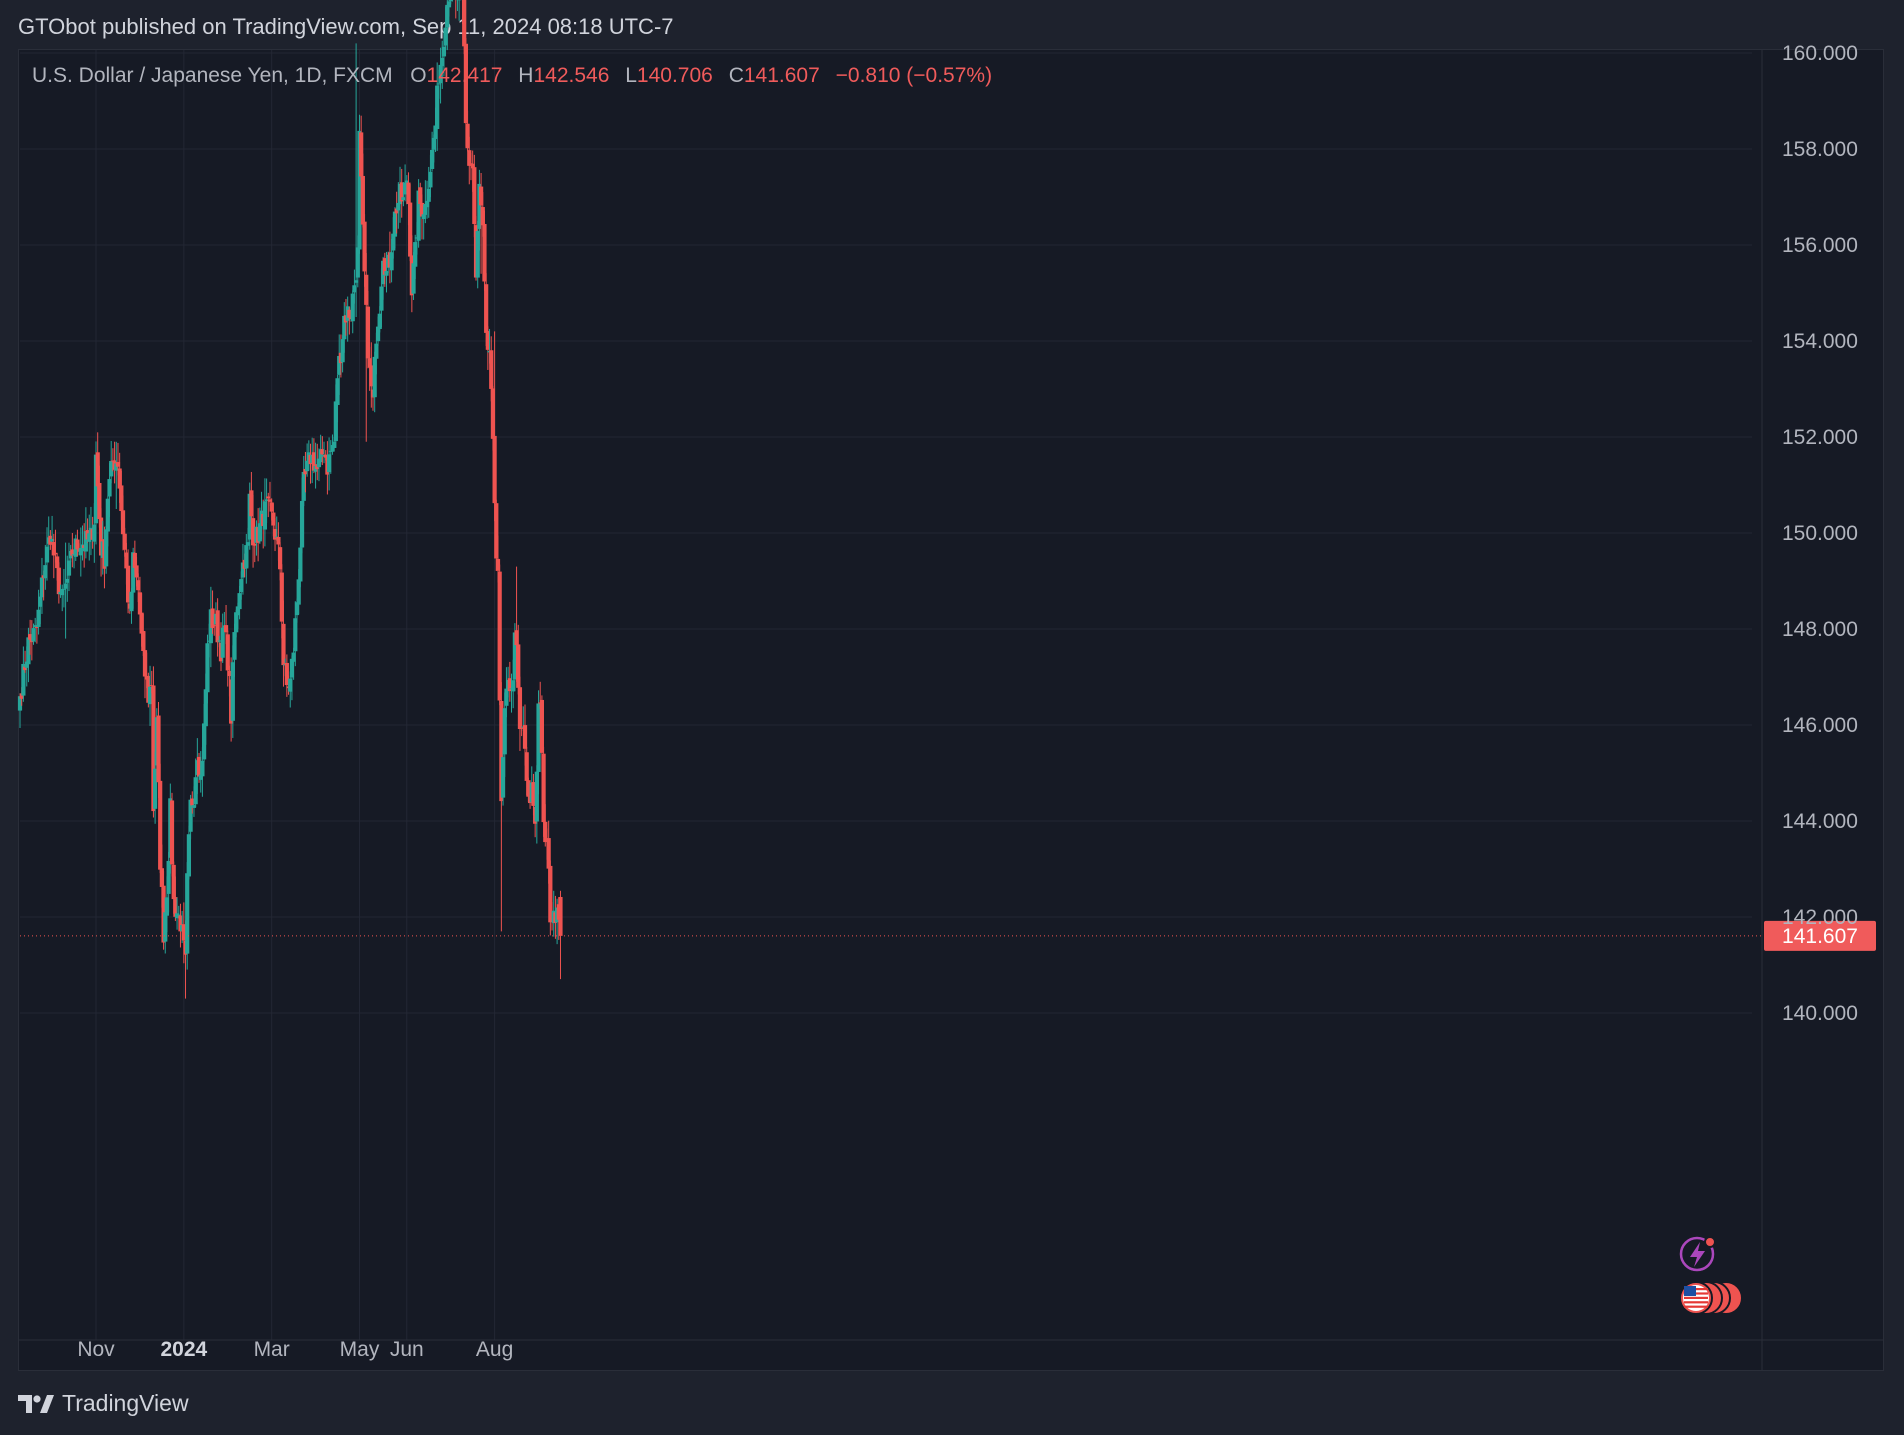 The width and height of the screenshot is (1904, 1435). Describe the element at coordinates (571, 75) in the screenshot. I see `legend-high-value: 142.546` at that location.